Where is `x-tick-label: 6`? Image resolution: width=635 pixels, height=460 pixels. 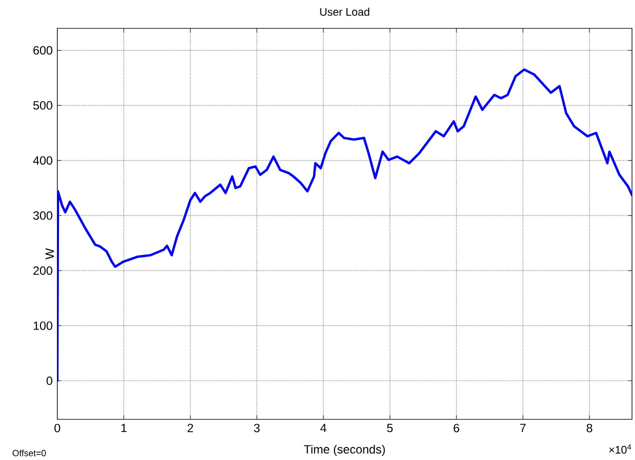 x-tick-label: 6 is located at coordinates (457, 428).